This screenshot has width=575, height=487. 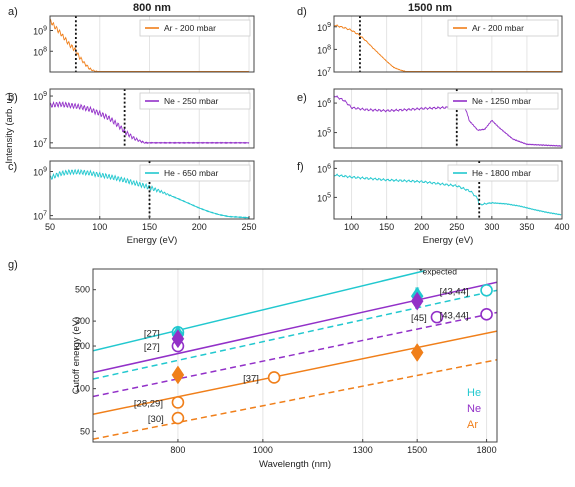 What do you see at coordinates (486, 314) in the screenshot?
I see `literature-point-ne` at bounding box center [486, 314].